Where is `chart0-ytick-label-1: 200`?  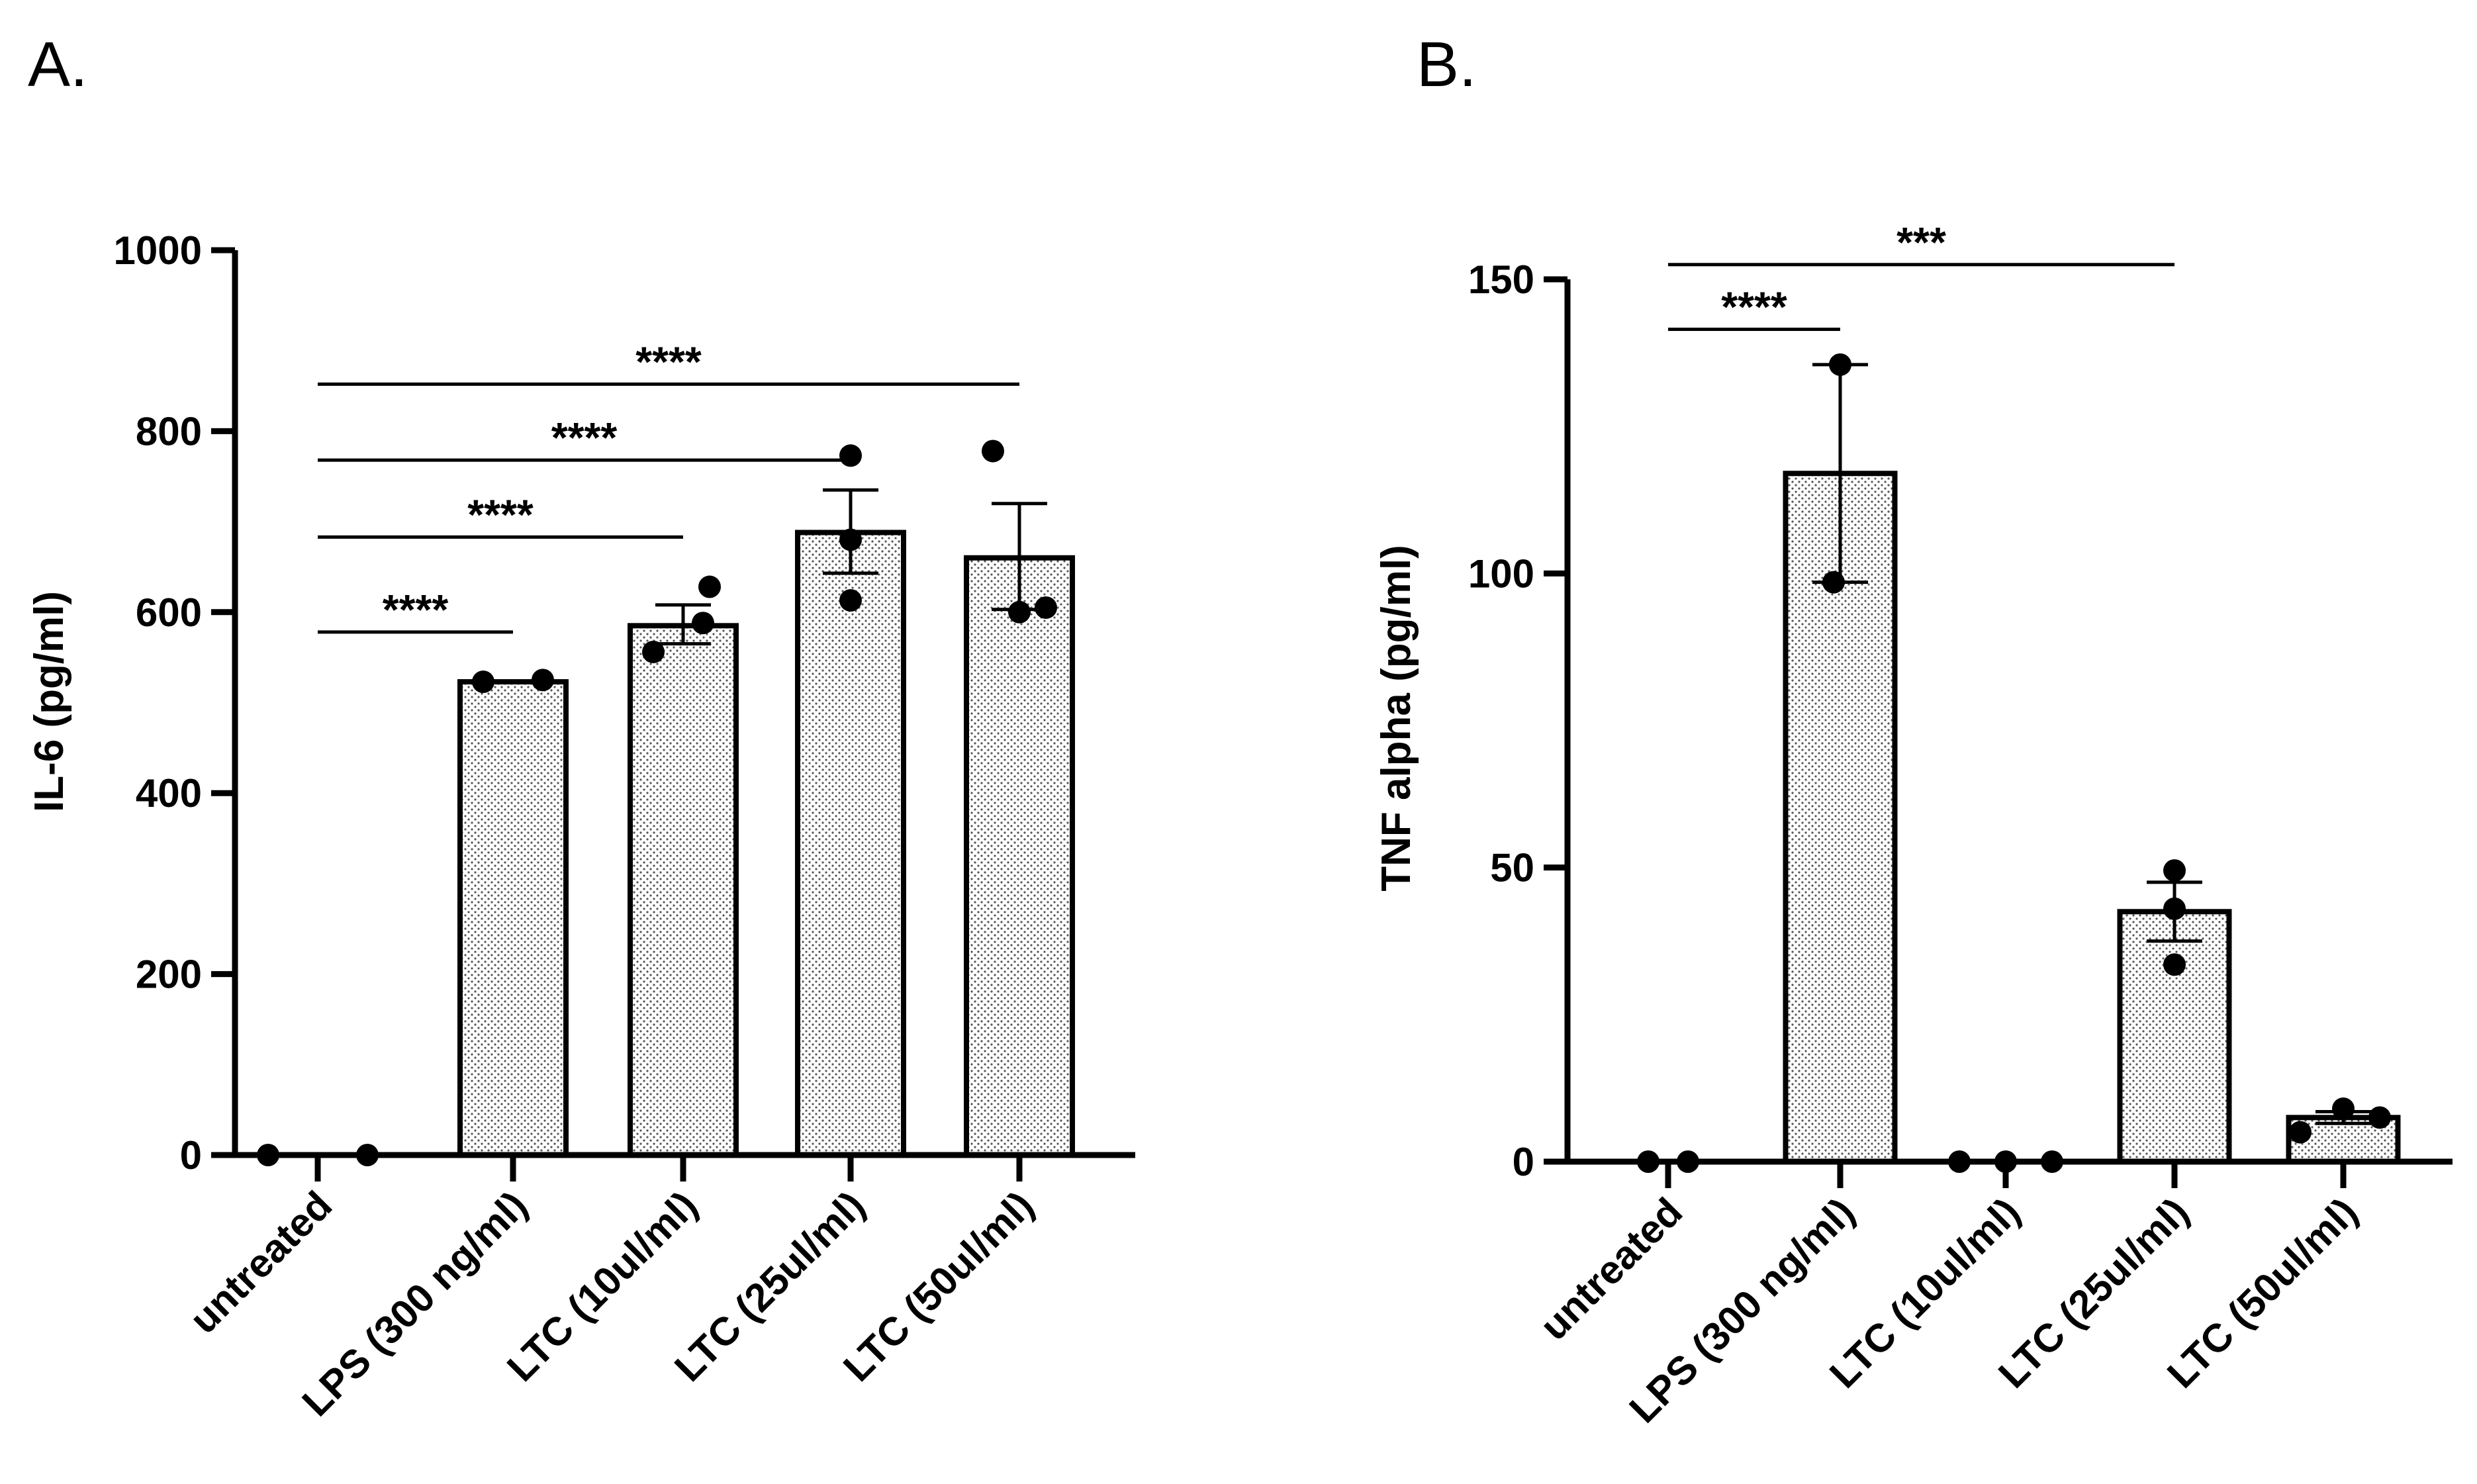
chart0-ytick-label-1: 200 is located at coordinates (169, 974).